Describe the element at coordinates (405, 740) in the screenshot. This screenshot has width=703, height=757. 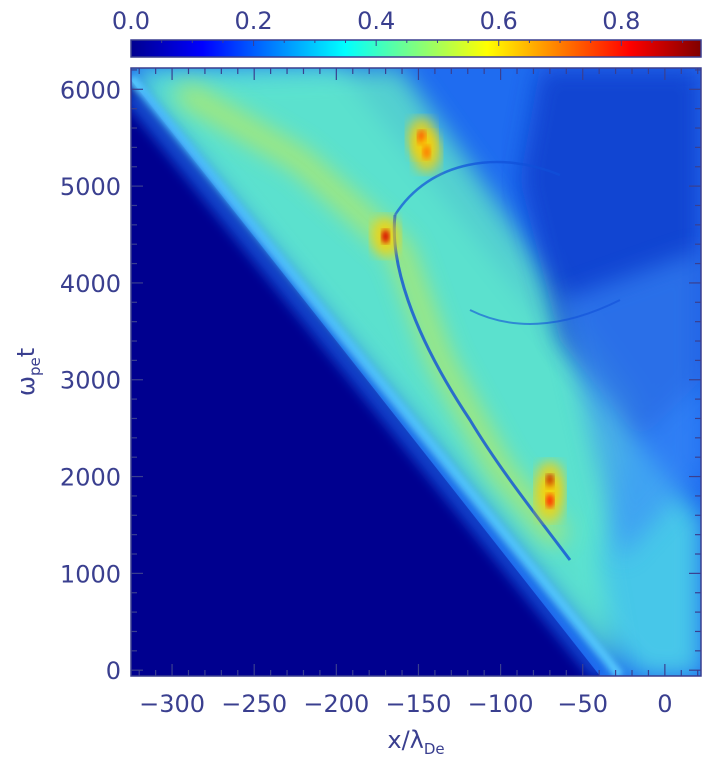
I see `x-axis-title-main: x/λ` at that location.